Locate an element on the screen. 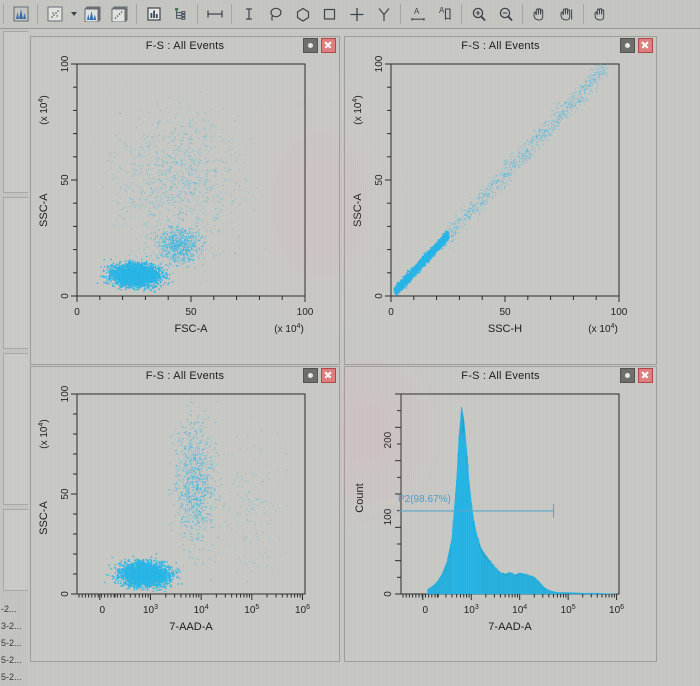  interval-gate-icon is located at coordinates (214, 14).